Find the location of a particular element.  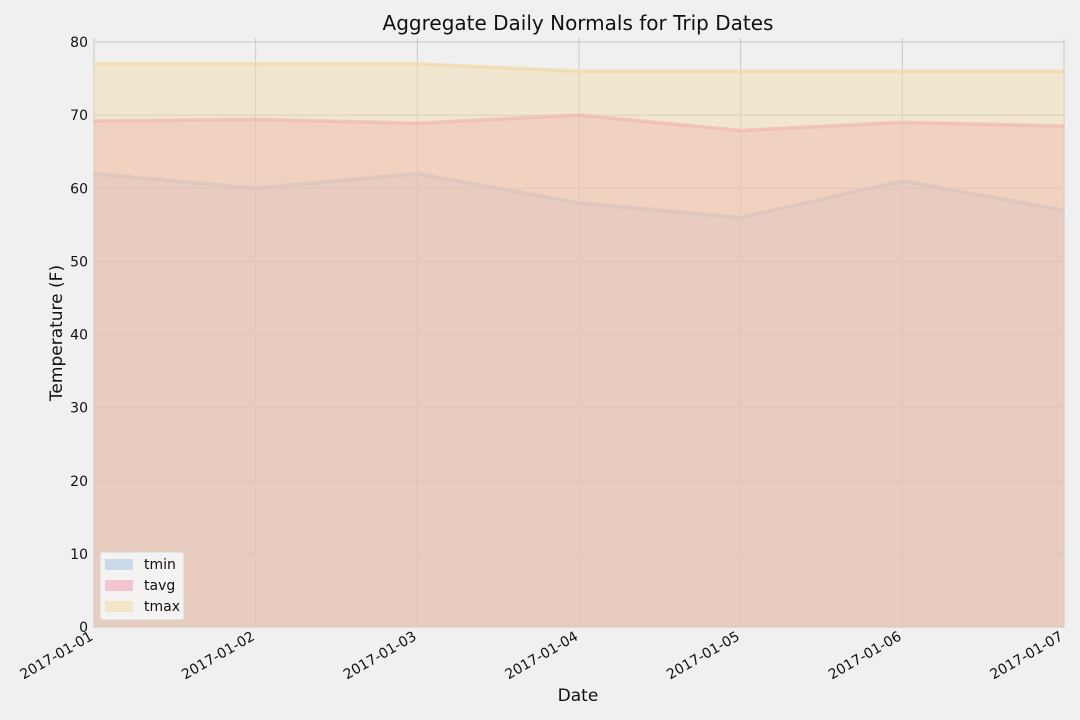

legend-label-tmax: tmax is located at coordinates (162, 607).